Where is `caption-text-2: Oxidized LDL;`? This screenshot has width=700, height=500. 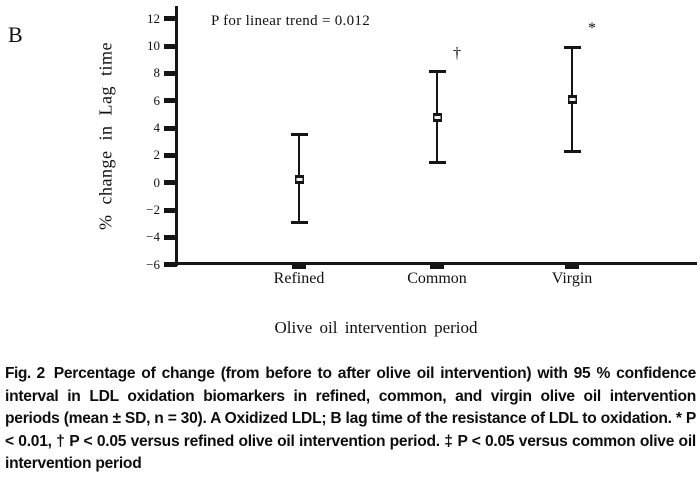 caption-text-2: Oxidized LDL; is located at coordinates (275, 418).